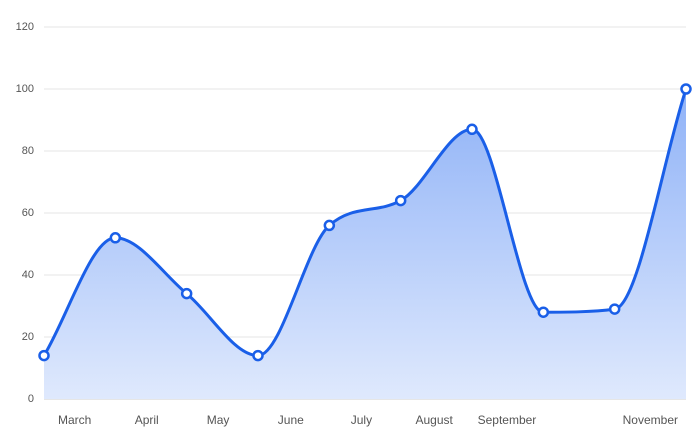 The image size is (695, 446). I want to click on x-tick-label: April, so click(147, 420).